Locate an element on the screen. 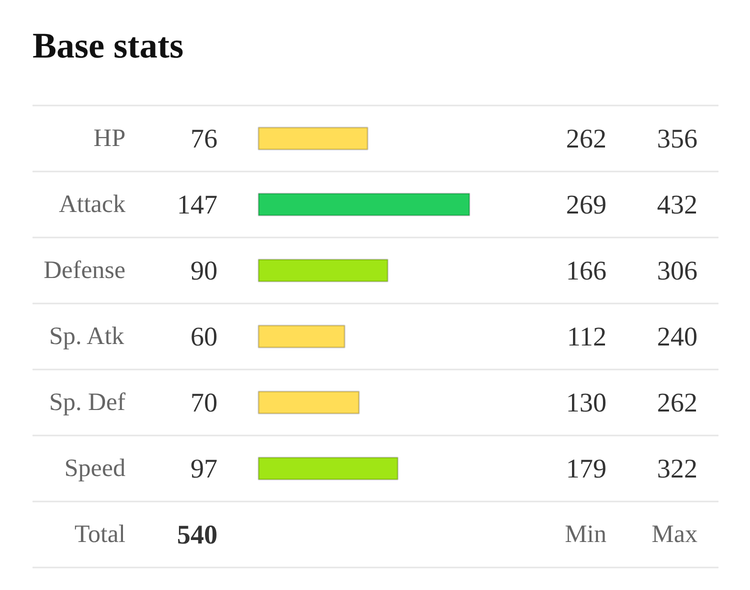 This screenshot has width=750, height=590. text: 166 is located at coordinates (586, 271).